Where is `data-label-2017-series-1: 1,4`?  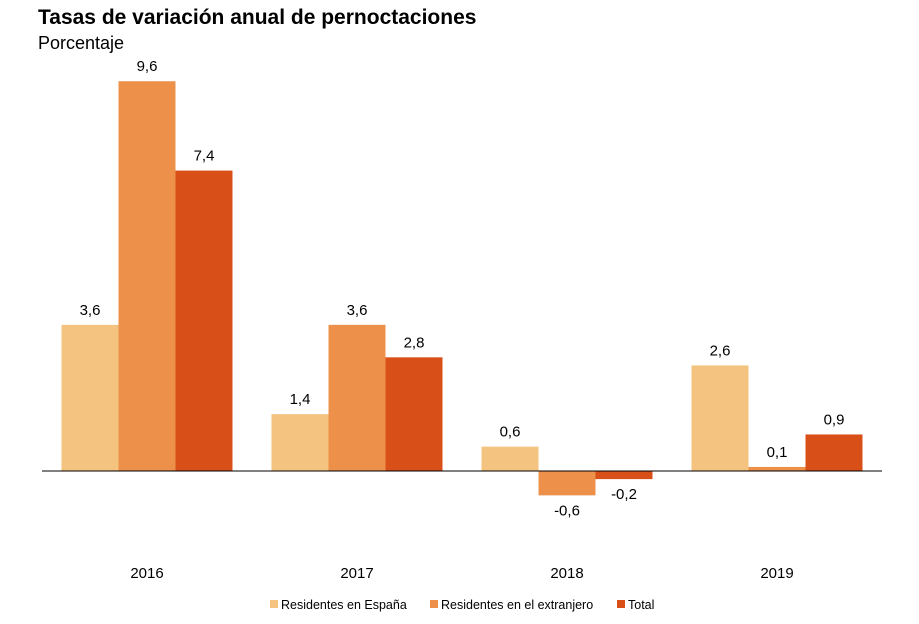
data-label-2017-series-1: 1,4 is located at coordinates (300, 399).